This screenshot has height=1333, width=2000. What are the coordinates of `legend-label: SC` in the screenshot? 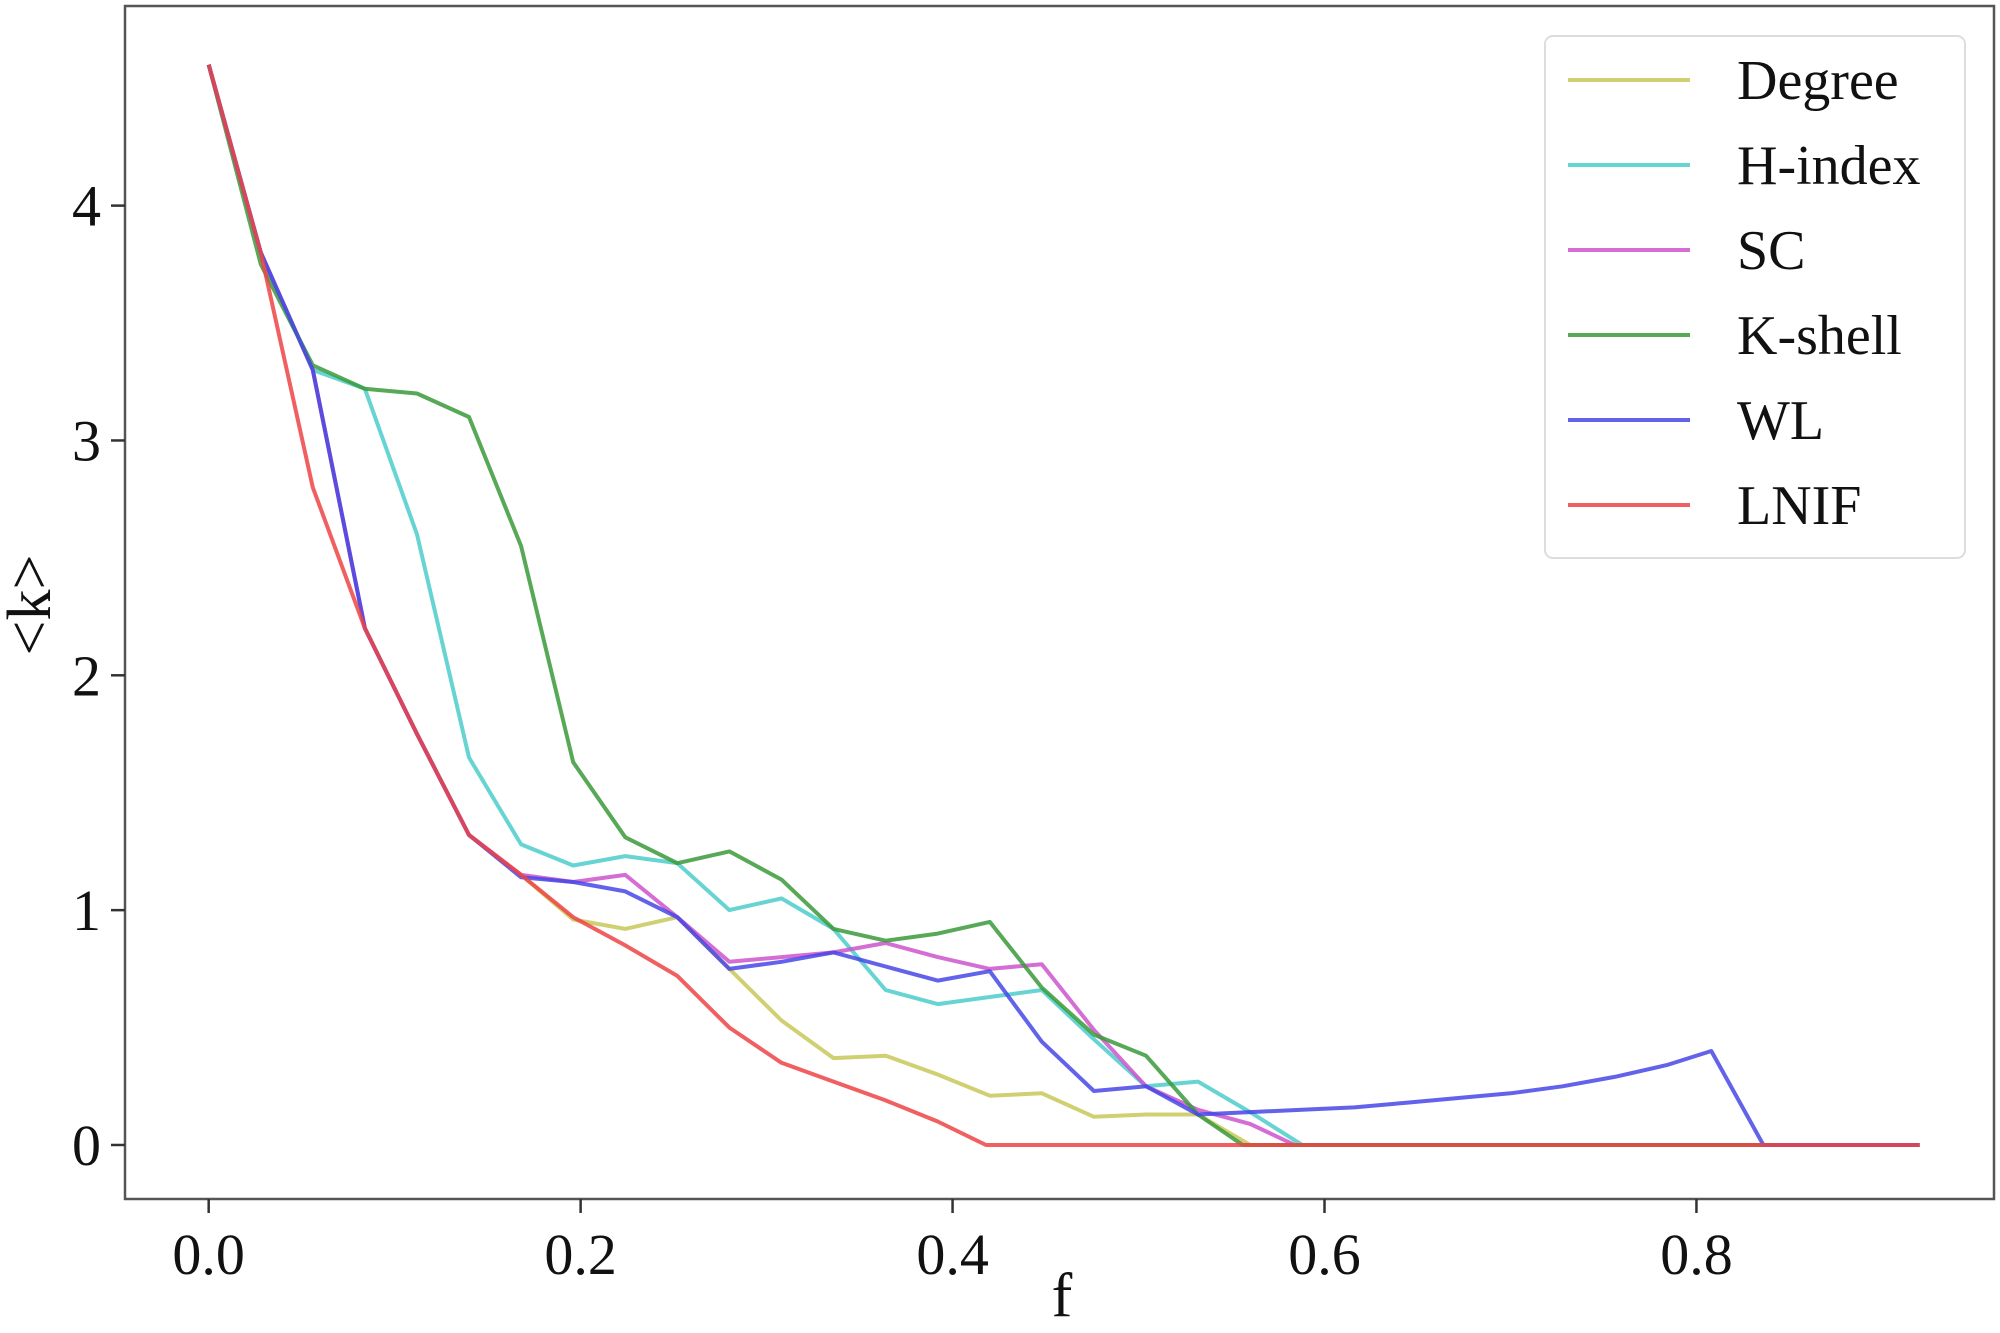 It's located at (1771, 251).